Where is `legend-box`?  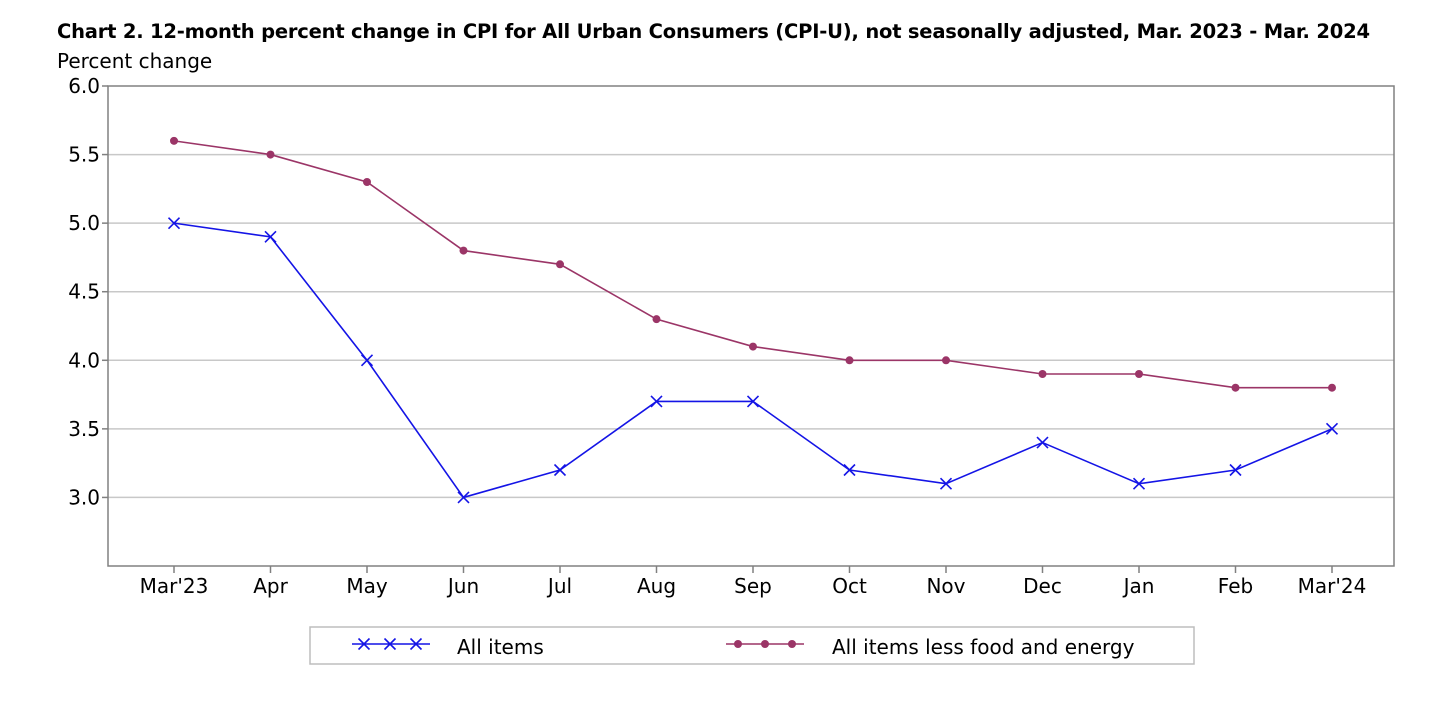
legend-box is located at coordinates (752, 645).